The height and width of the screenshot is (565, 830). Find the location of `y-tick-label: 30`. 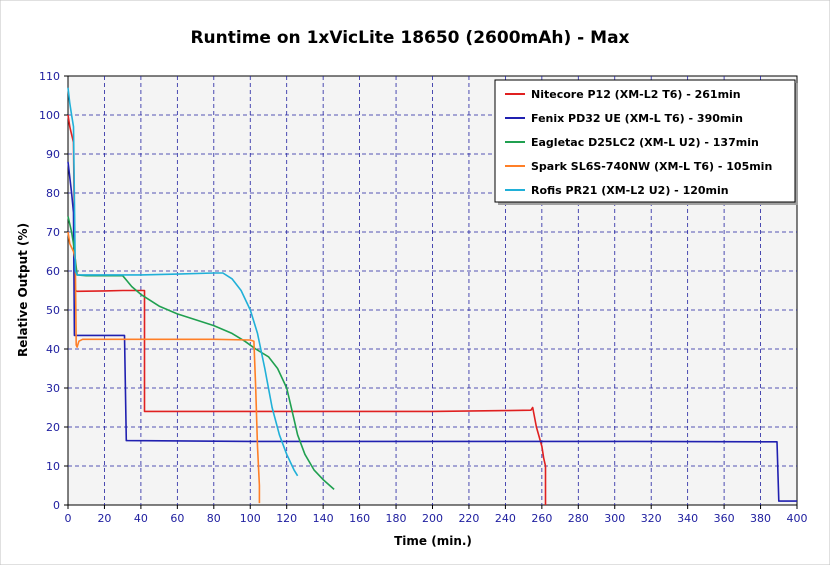

y-tick-label: 30 is located at coordinates (53, 388).